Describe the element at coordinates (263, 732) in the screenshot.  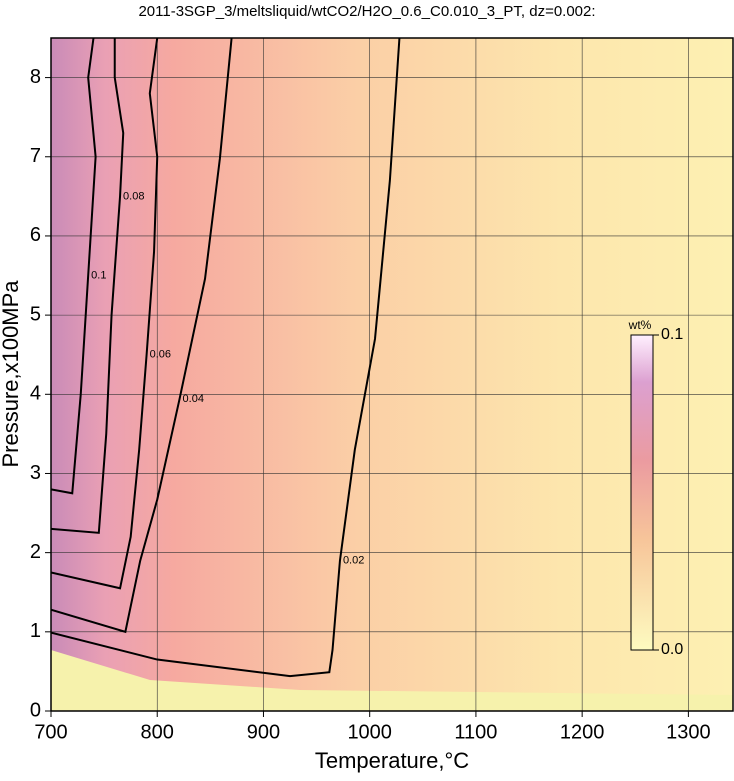
I see `x-tick-label: 900` at that location.